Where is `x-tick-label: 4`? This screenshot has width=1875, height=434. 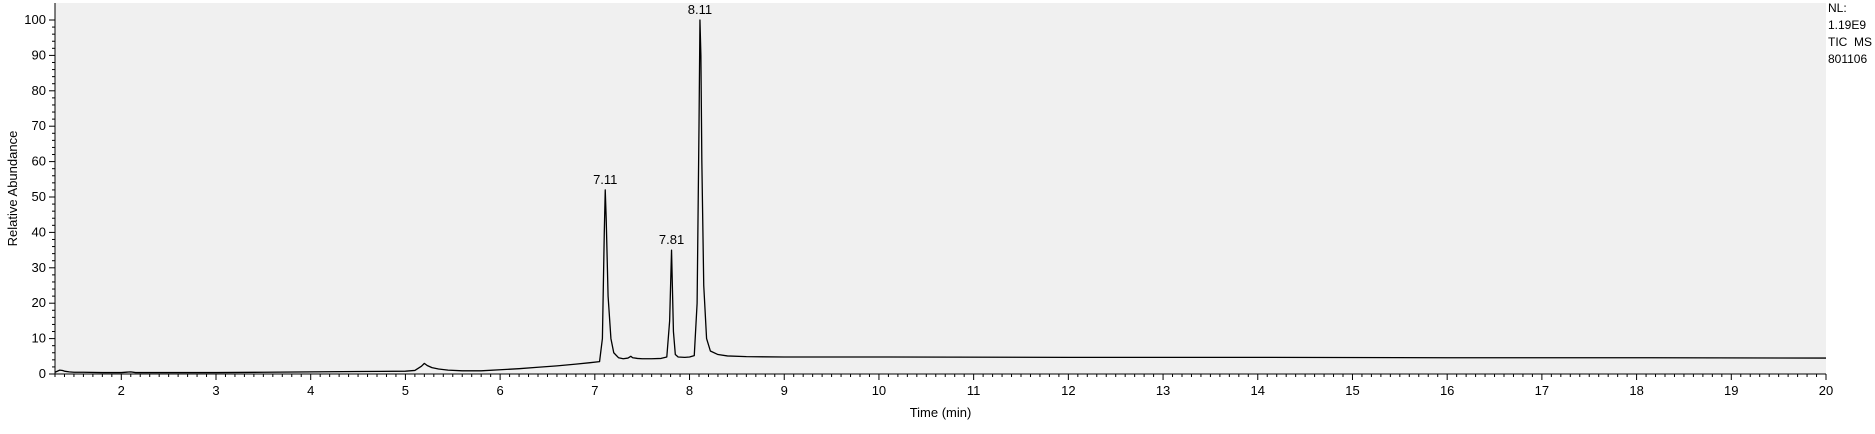
x-tick-label: 4 is located at coordinates (310, 390).